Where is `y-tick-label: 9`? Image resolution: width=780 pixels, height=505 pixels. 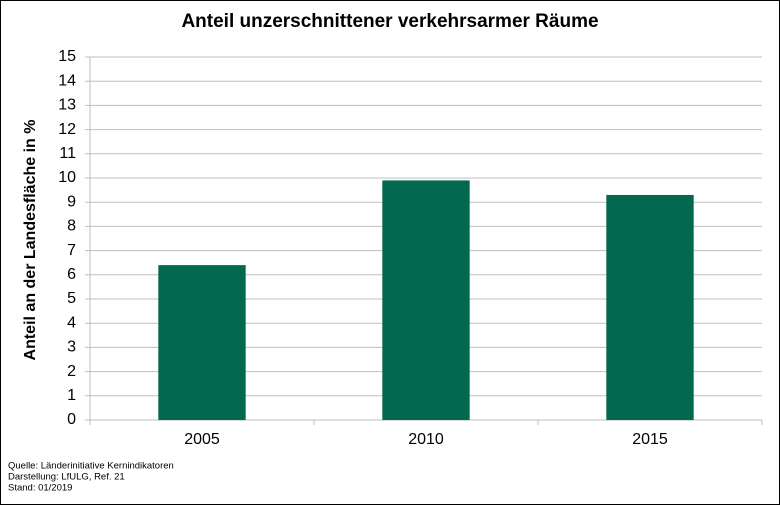
y-tick-label: 9 is located at coordinates (71, 201).